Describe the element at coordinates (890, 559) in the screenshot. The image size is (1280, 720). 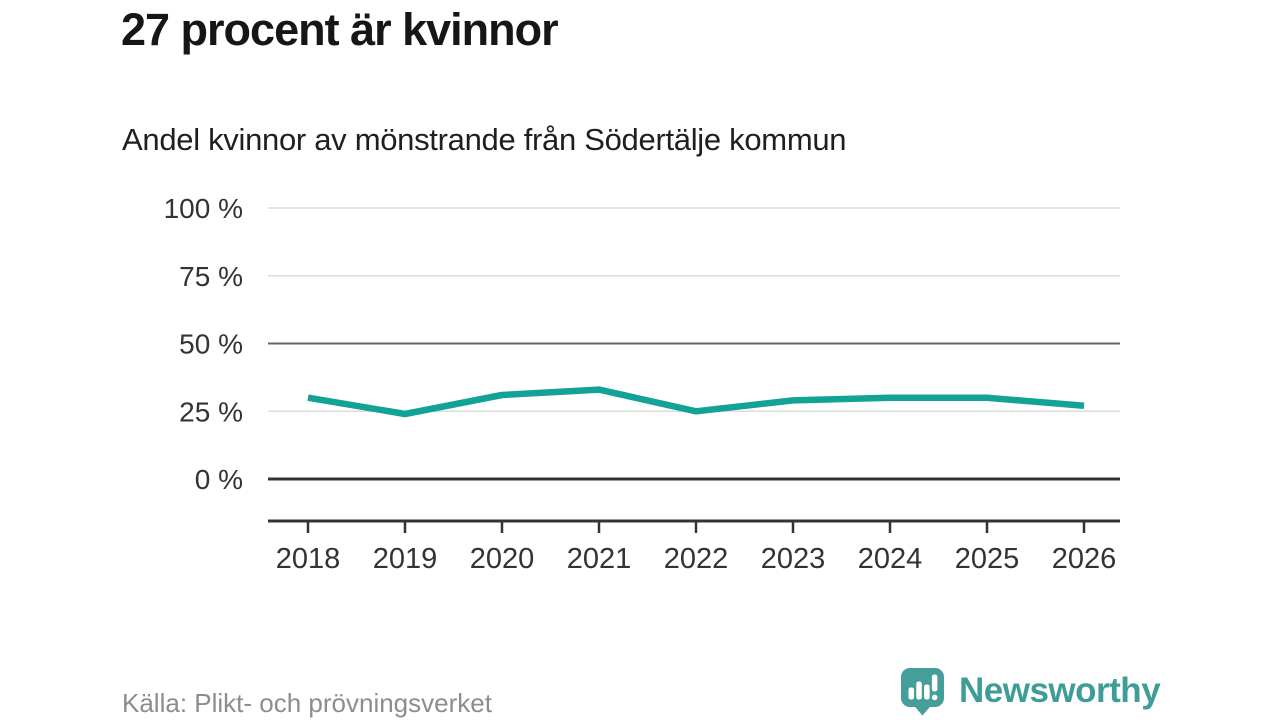
I see `x-tick-label: 2024` at that location.